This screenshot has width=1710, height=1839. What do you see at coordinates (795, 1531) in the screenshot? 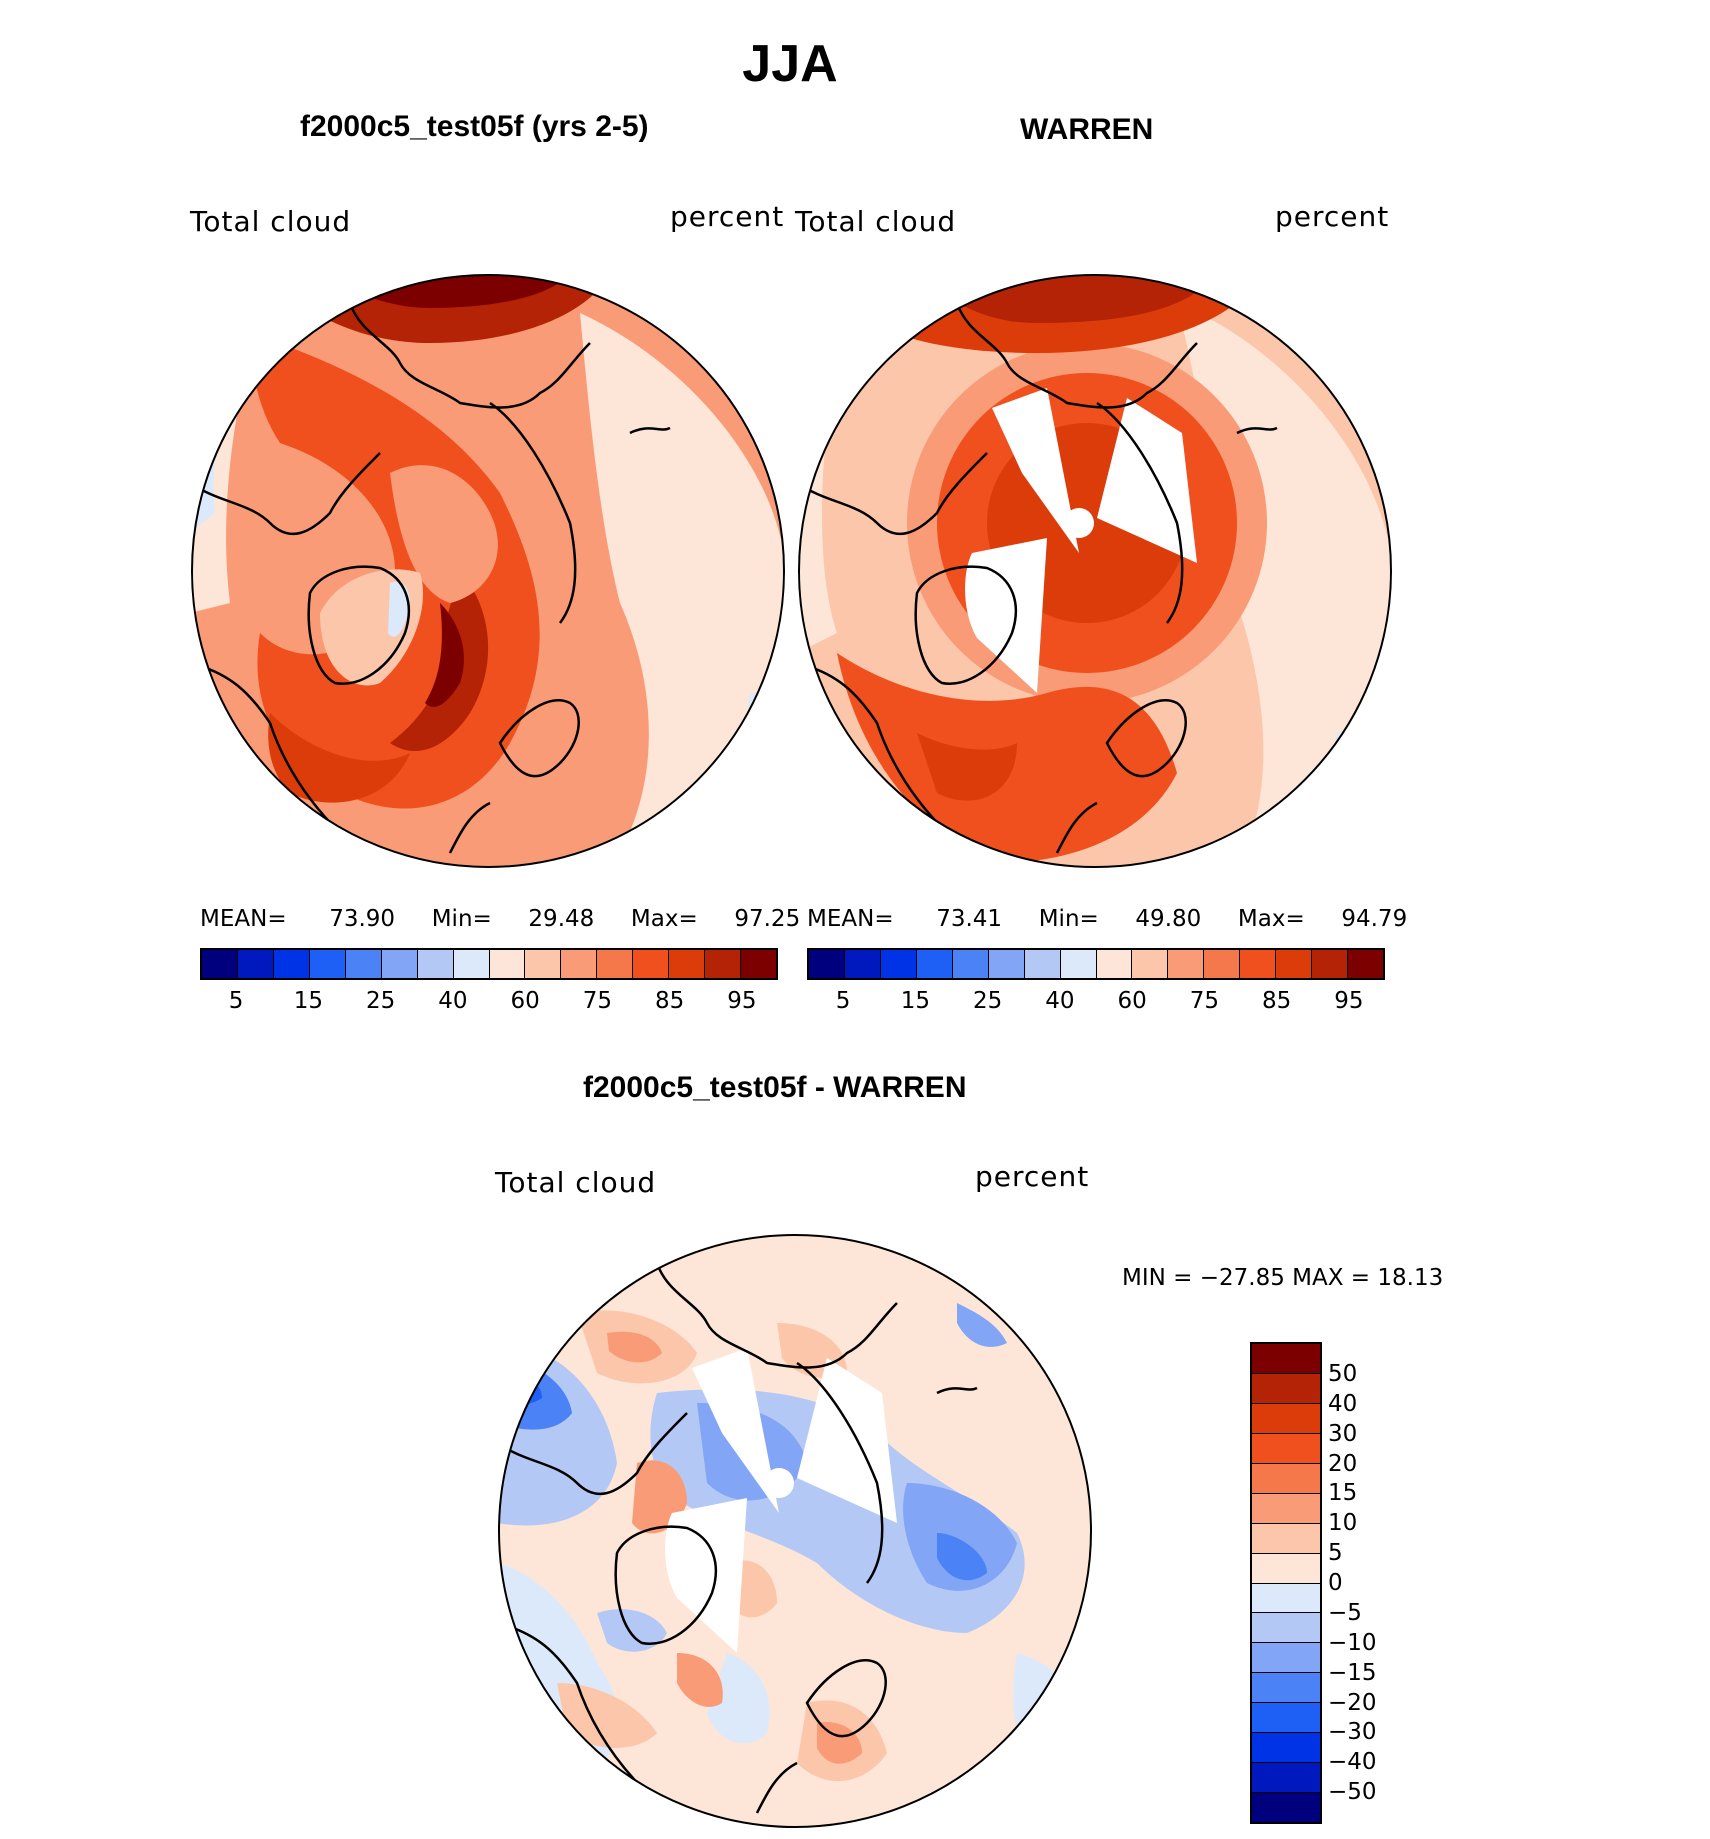
I see `diff-polar-map` at bounding box center [795, 1531].